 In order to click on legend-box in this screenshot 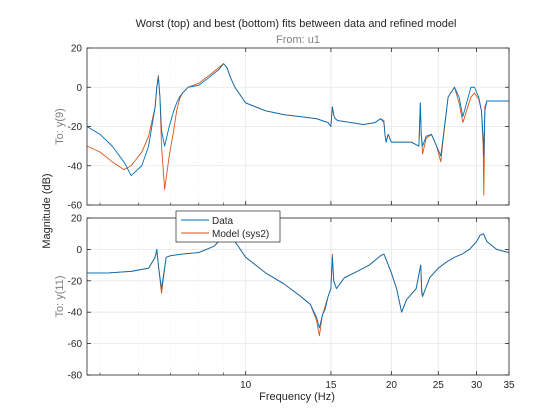, I will do `click(228, 226)`.